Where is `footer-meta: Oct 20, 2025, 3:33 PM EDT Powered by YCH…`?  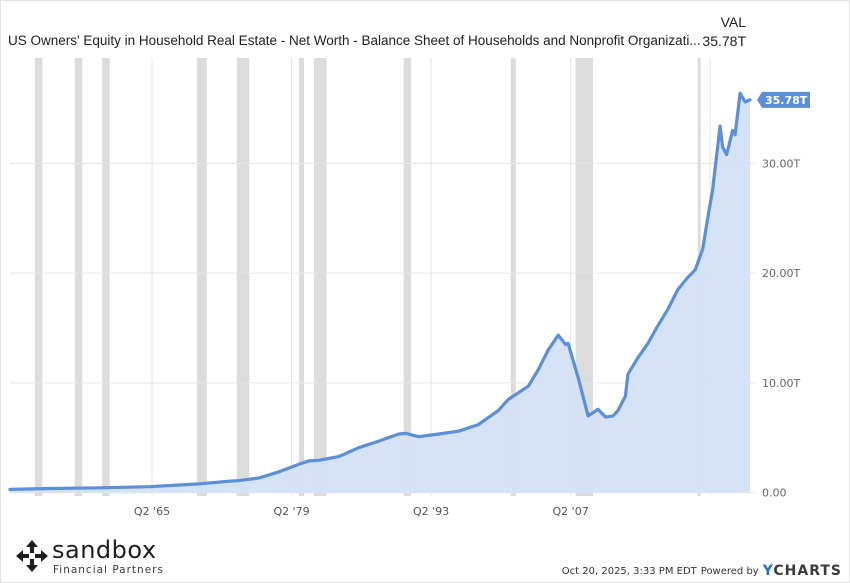 footer-meta: Oct 20, 2025, 3:33 PM EDT Powered by YCH… is located at coordinates (702, 571).